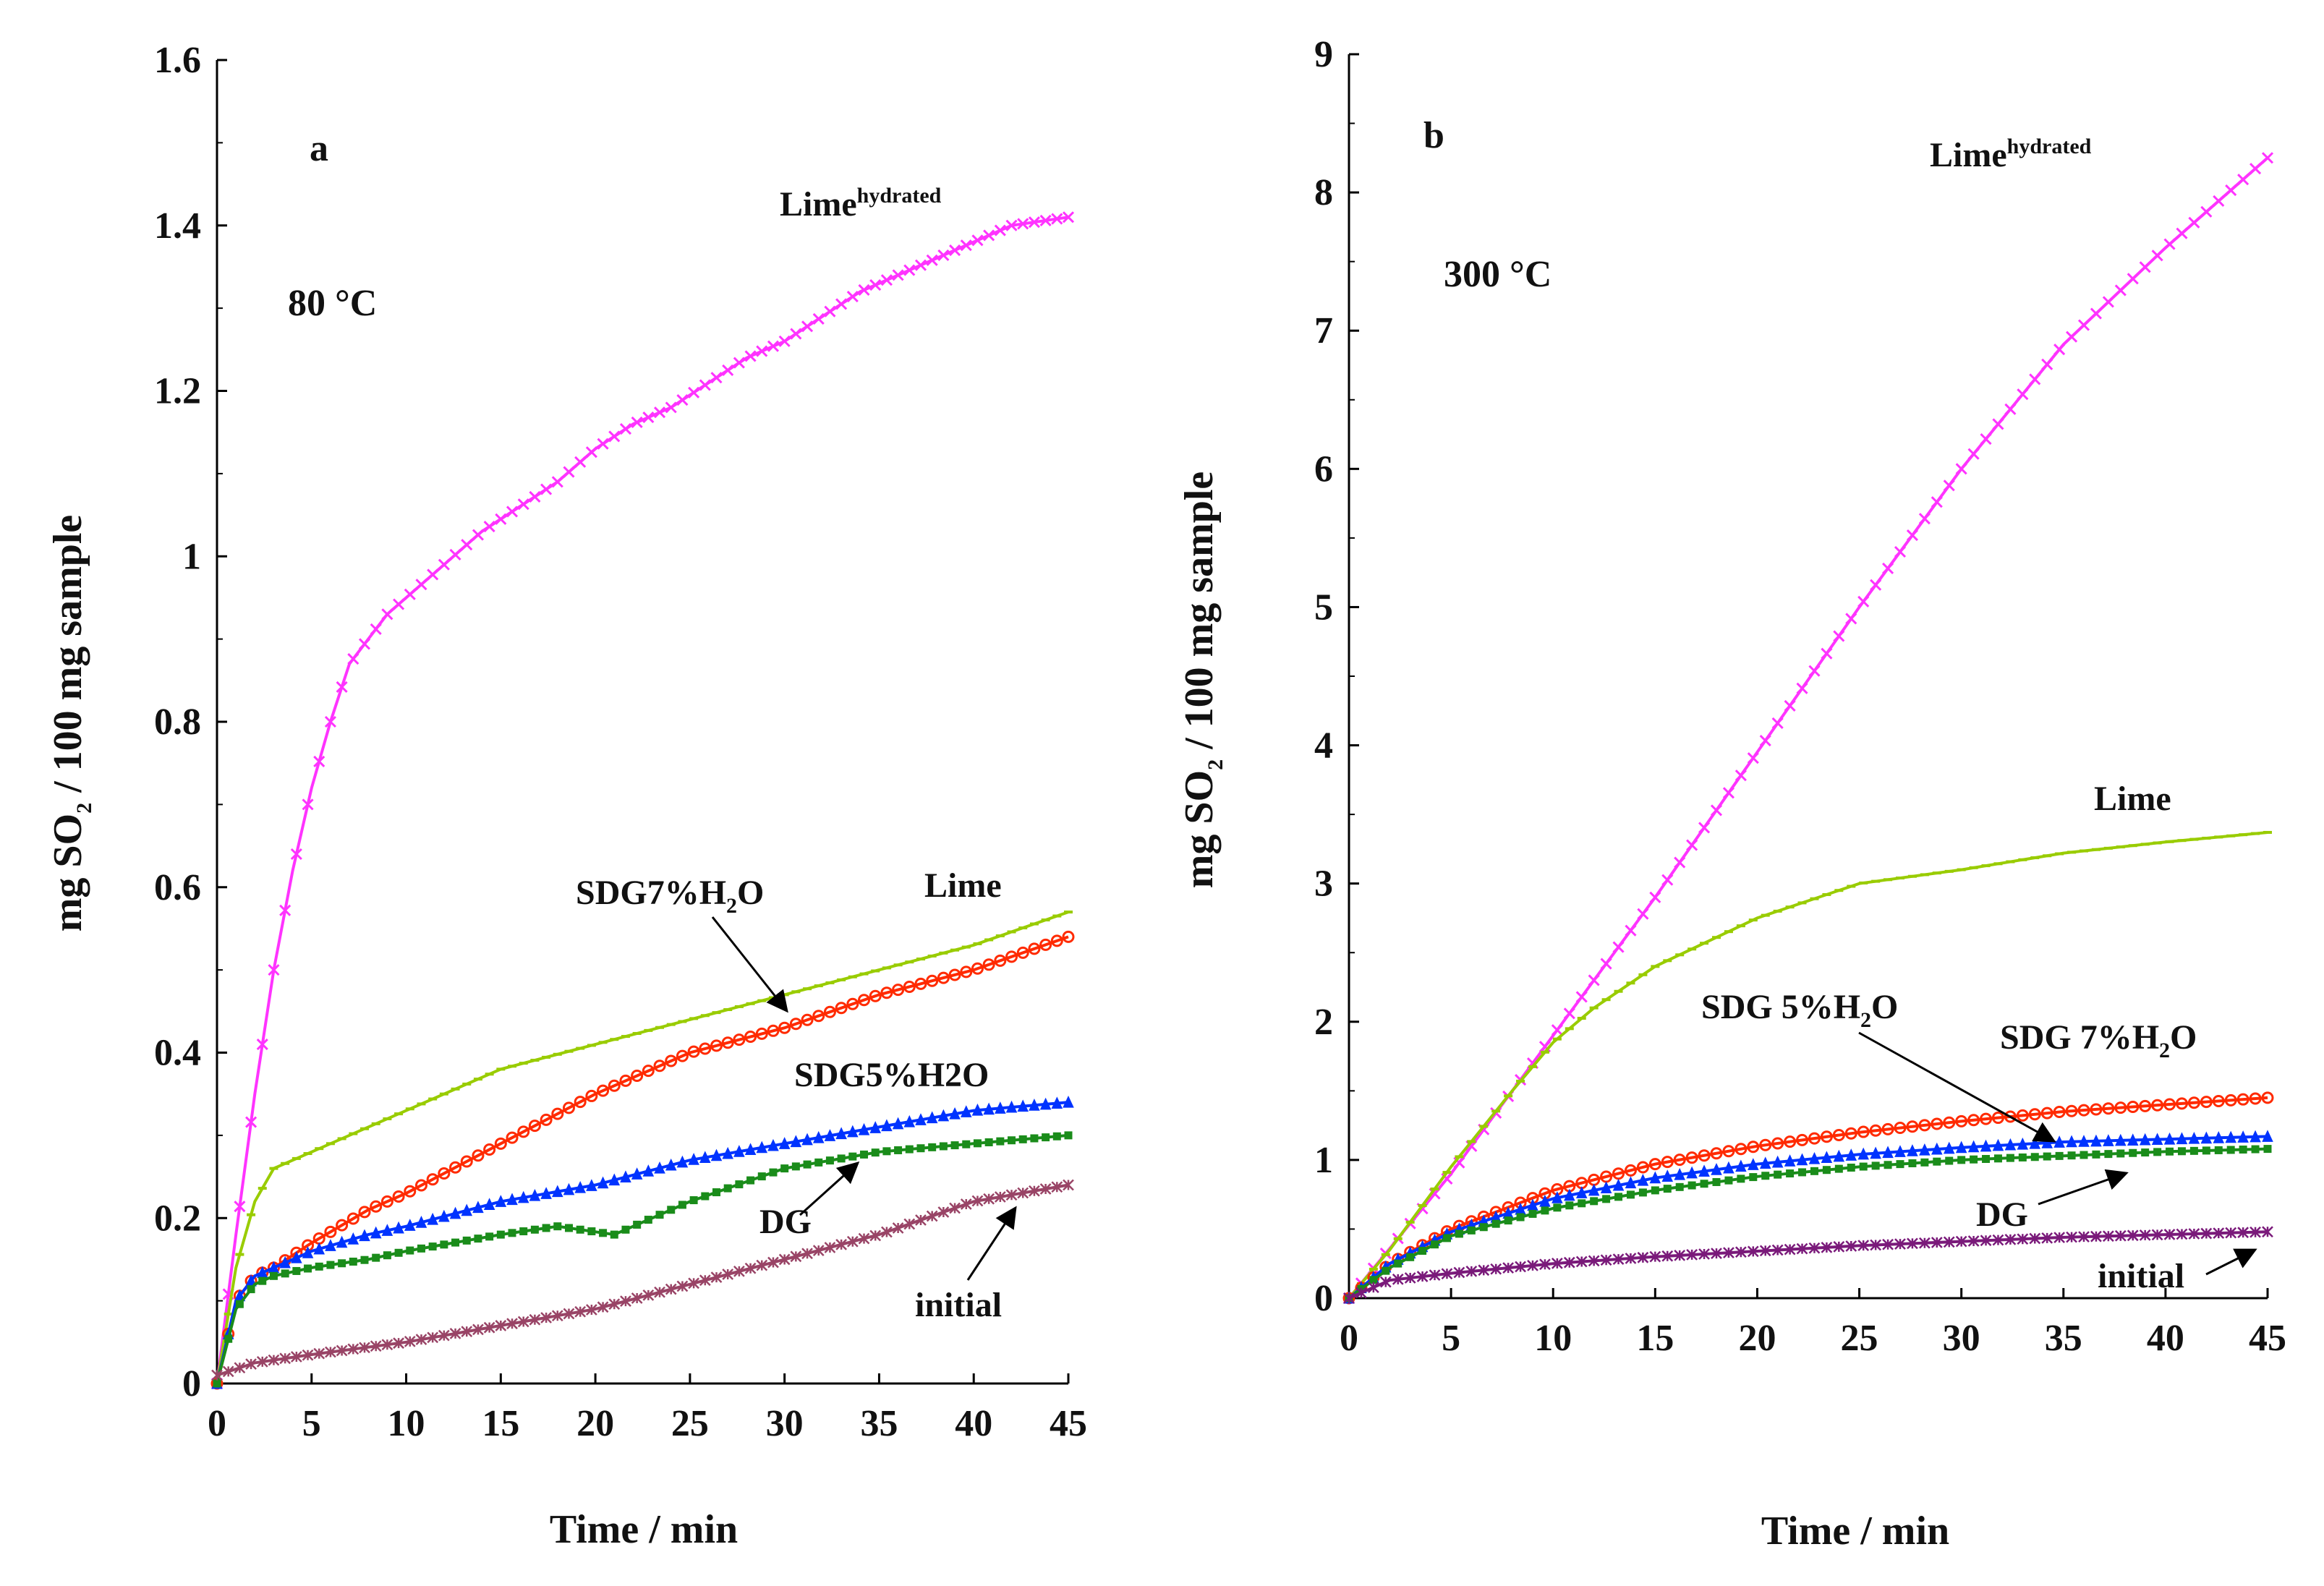 The width and height of the screenshot is (2324, 1586). Describe the element at coordinates (2132, 799) in the screenshot. I see `panel-b-anno-lime: Lime` at that location.